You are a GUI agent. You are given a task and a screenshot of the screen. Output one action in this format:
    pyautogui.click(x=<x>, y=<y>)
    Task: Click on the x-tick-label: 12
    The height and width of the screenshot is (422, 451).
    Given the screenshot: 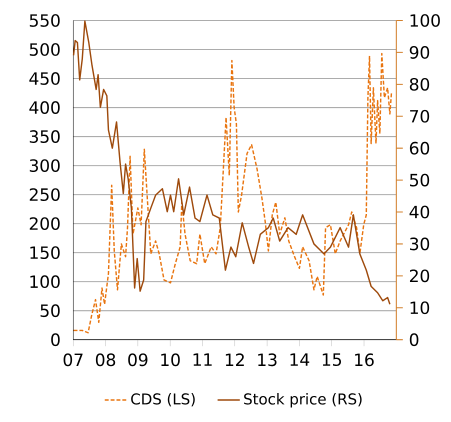 What is the action you would take?
    pyautogui.click(x=235, y=360)
    